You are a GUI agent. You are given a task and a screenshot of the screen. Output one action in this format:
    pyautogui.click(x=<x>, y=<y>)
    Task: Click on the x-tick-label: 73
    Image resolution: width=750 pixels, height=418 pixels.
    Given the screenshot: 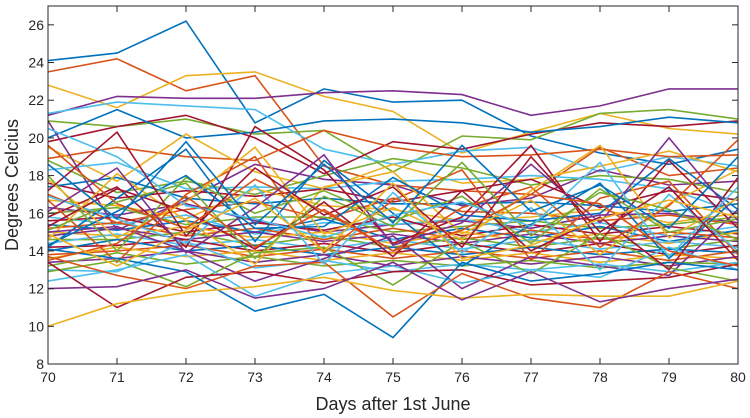 What is the action you would take?
    pyautogui.click(x=255, y=377)
    